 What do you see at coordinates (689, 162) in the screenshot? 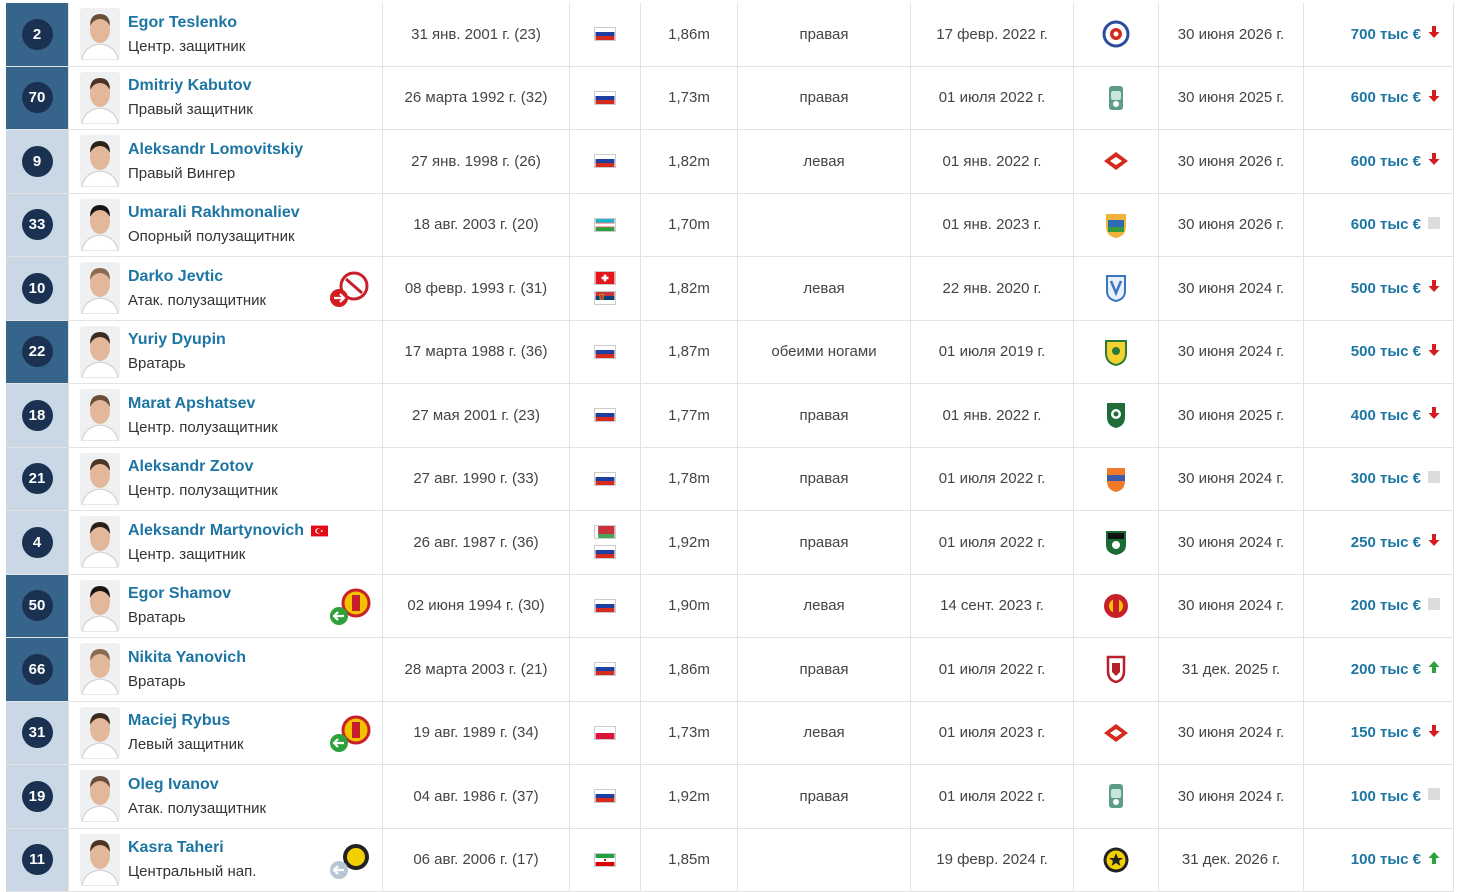
I see `height: 1,82m` at bounding box center [689, 162].